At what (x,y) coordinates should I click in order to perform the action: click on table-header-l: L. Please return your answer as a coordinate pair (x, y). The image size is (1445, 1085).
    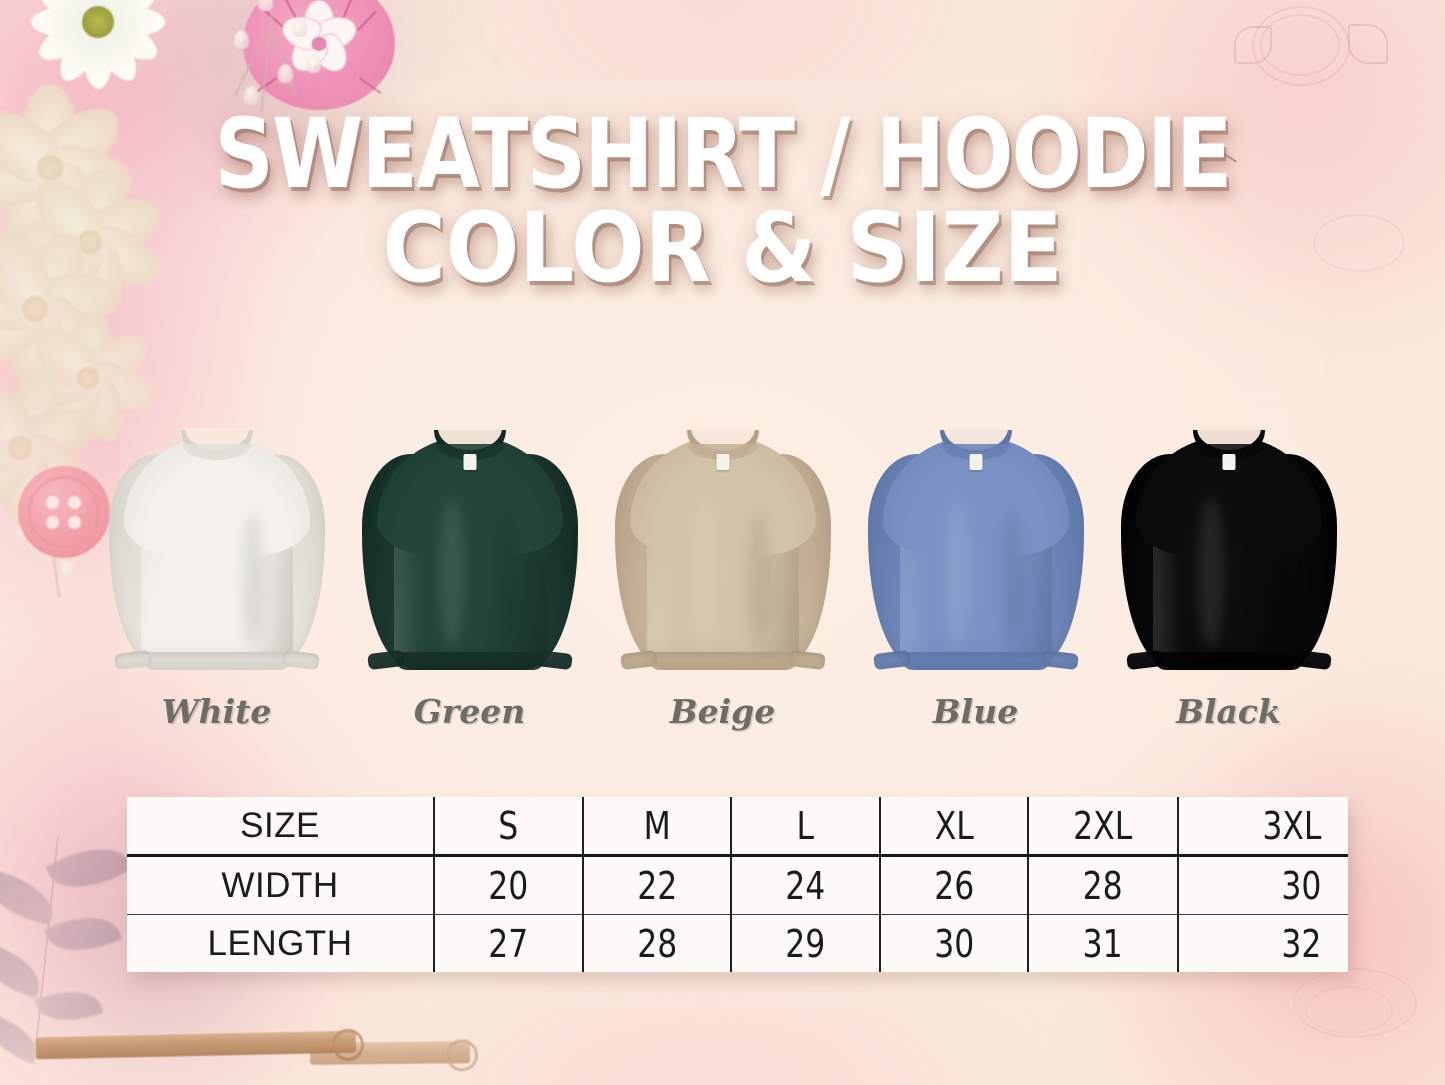
    Looking at the image, I should click on (805, 827).